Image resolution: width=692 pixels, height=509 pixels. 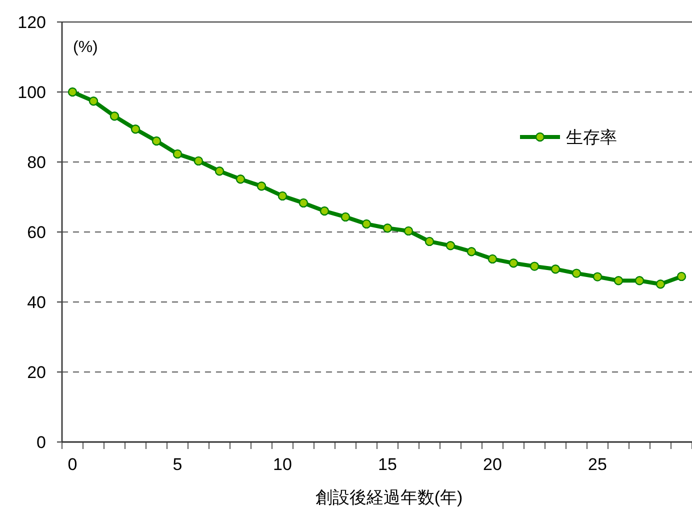 I want to click on y-tick-label: 20, so click(x=36, y=372).